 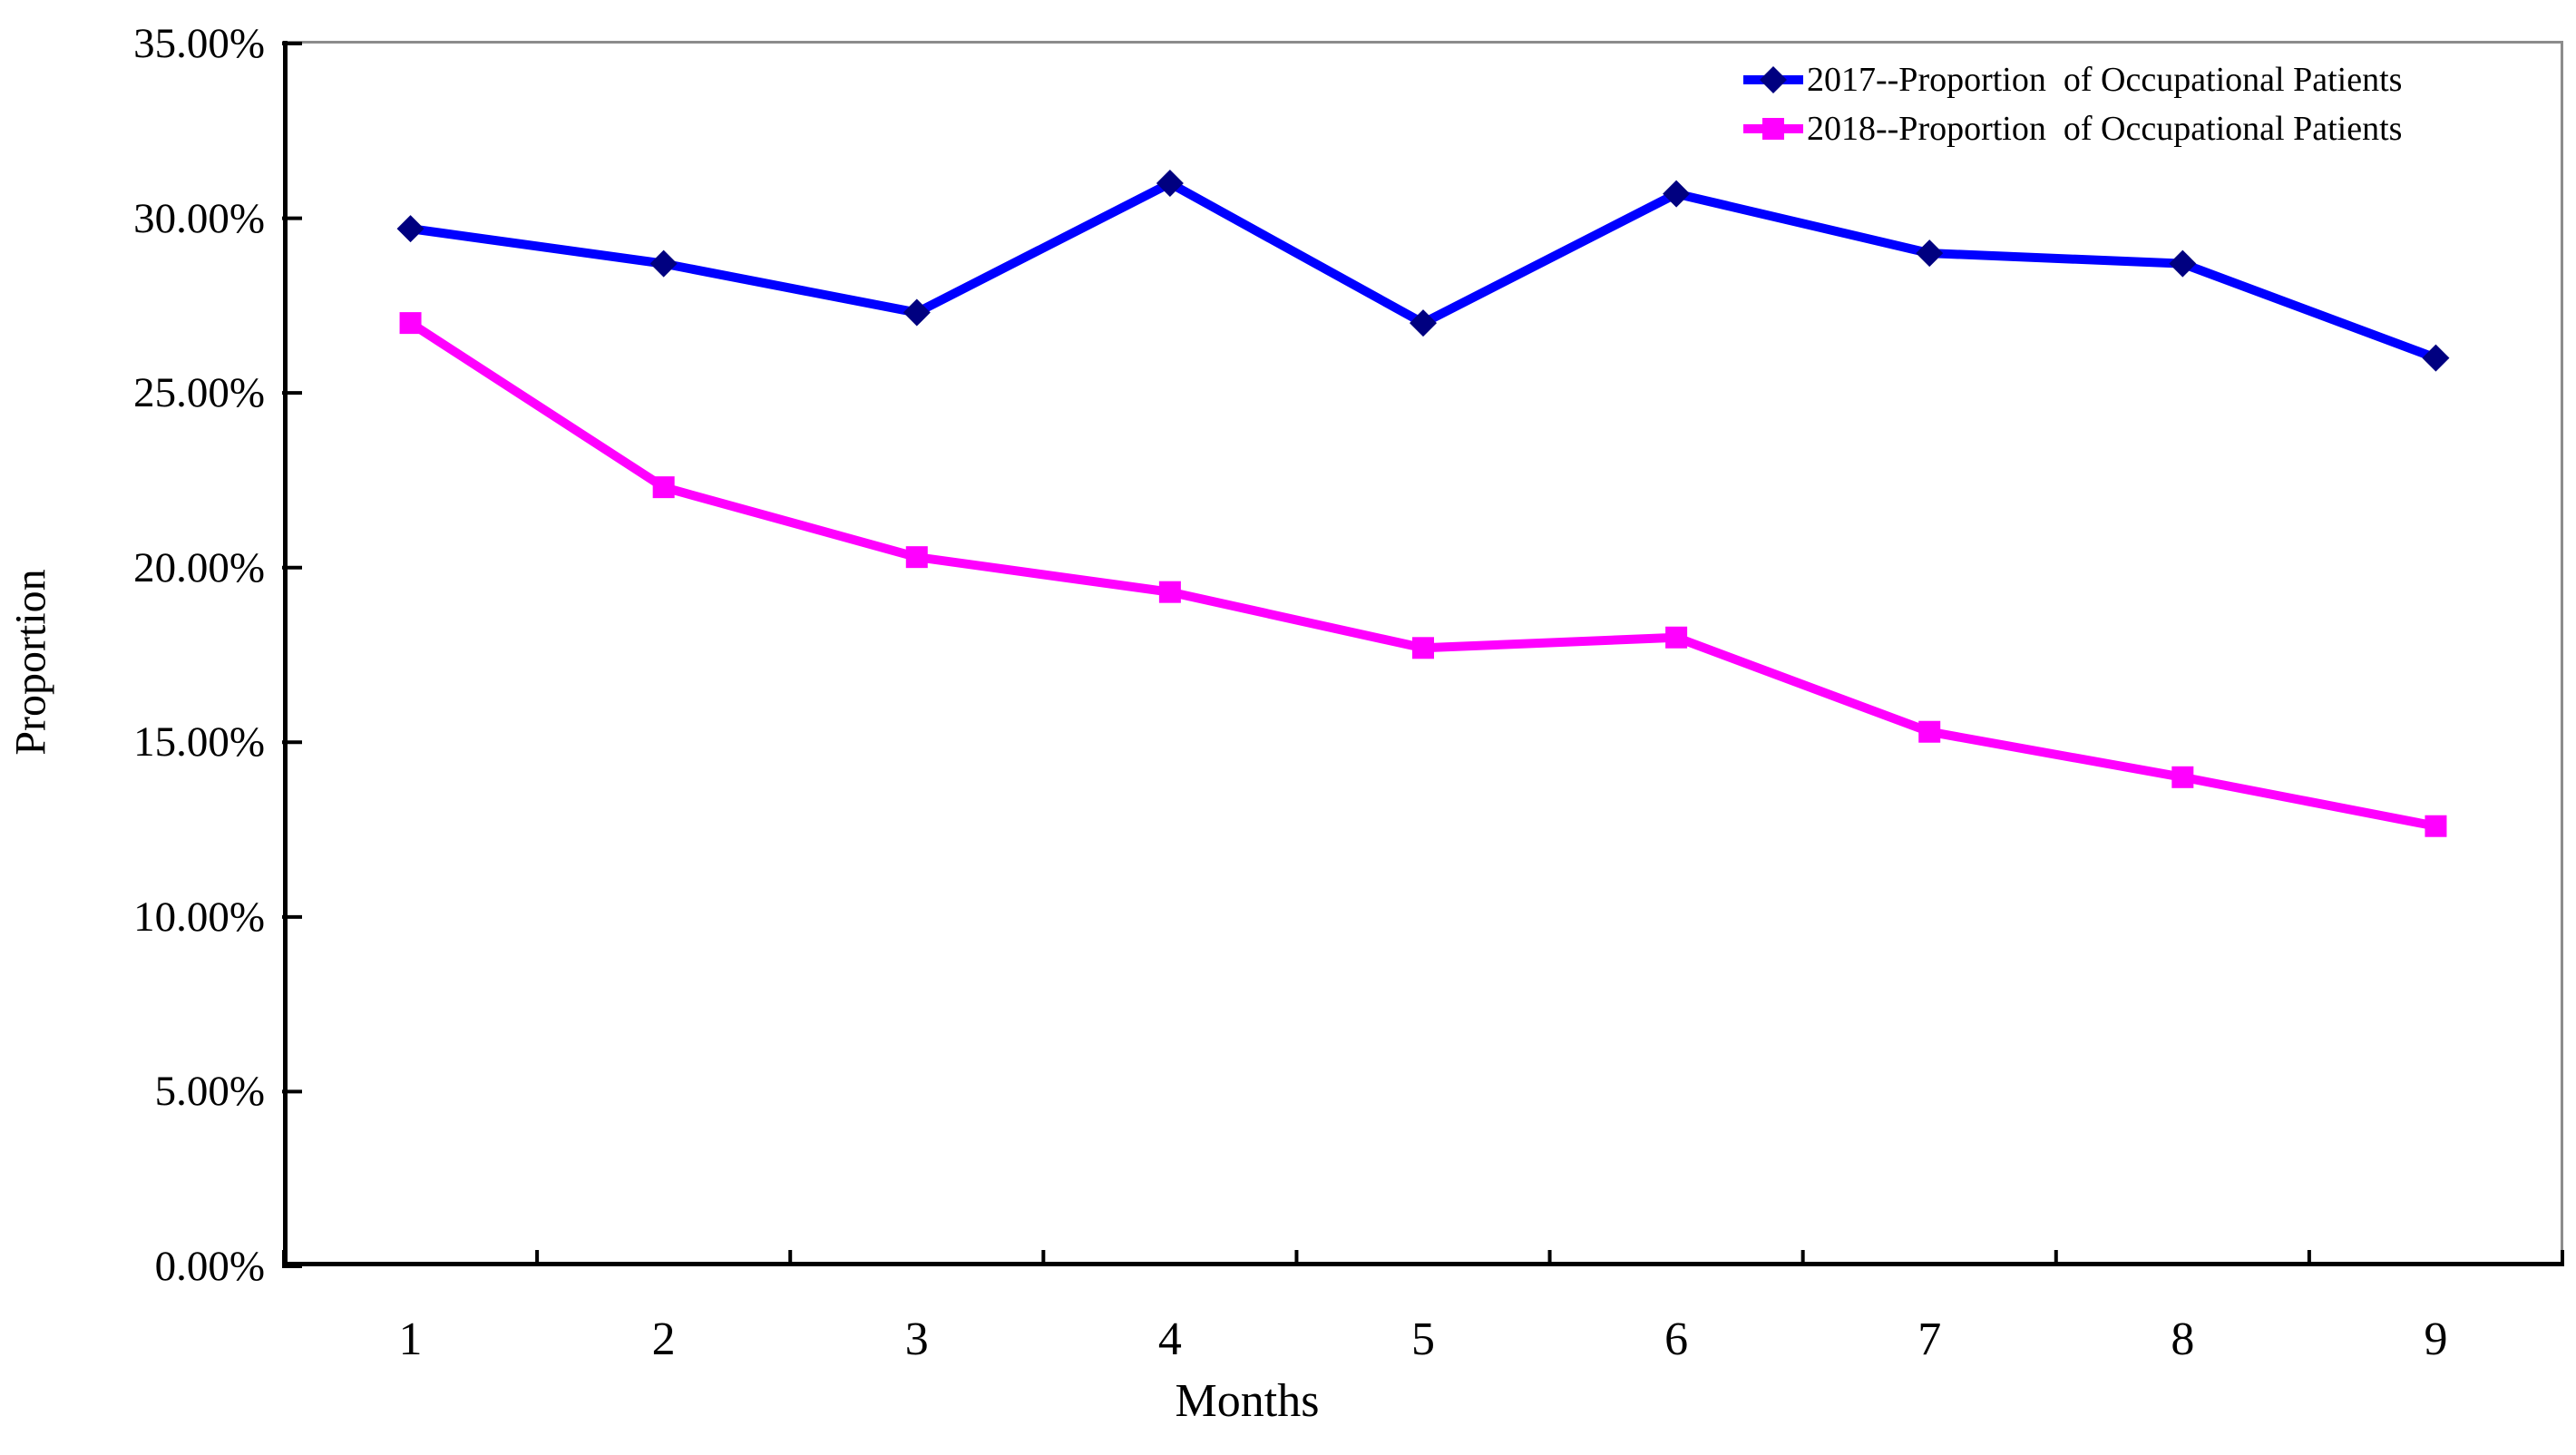 I want to click on x-tick-label: 1, so click(x=410, y=1339).